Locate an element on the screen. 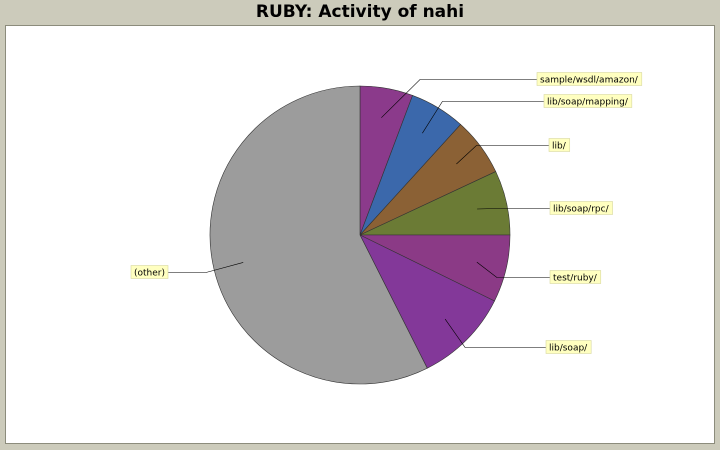  slice-label-5: lib/soap/ is located at coordinates (568, 347).